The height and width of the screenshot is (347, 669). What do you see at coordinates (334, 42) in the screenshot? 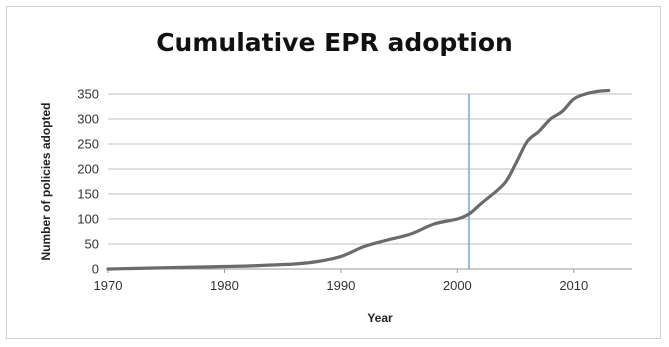
I see `chart-title: Cumulative EPR adoption` at bounding box center [334, 42].